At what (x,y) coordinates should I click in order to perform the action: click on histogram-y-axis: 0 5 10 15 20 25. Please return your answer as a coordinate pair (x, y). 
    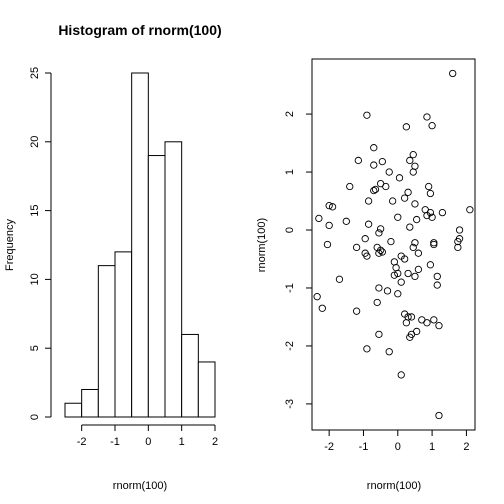
    Looking at the image, I should click on (40, 243).